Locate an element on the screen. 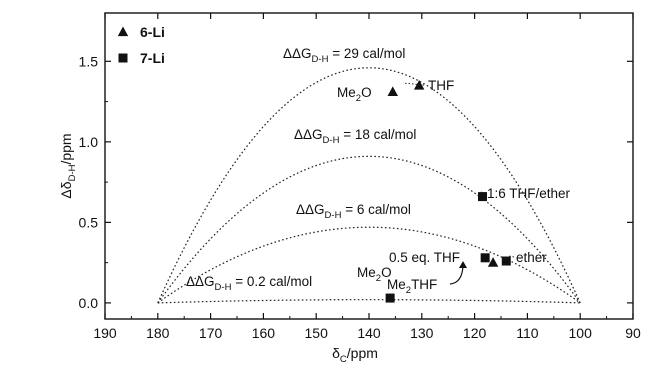 Image resolution: width=649 pixels, height=366 pixels. annotation-0-subscript: 2 is located at coordinates (358, 98).